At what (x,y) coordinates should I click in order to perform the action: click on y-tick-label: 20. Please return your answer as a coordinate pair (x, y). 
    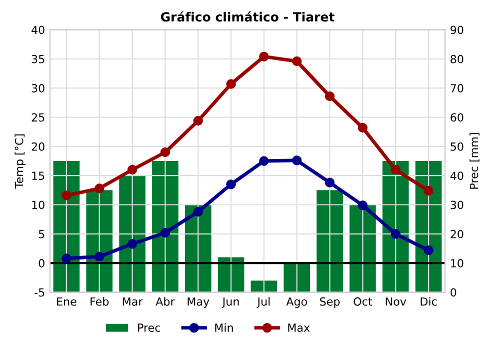
    Looking at the image, I should click on (38, 146).